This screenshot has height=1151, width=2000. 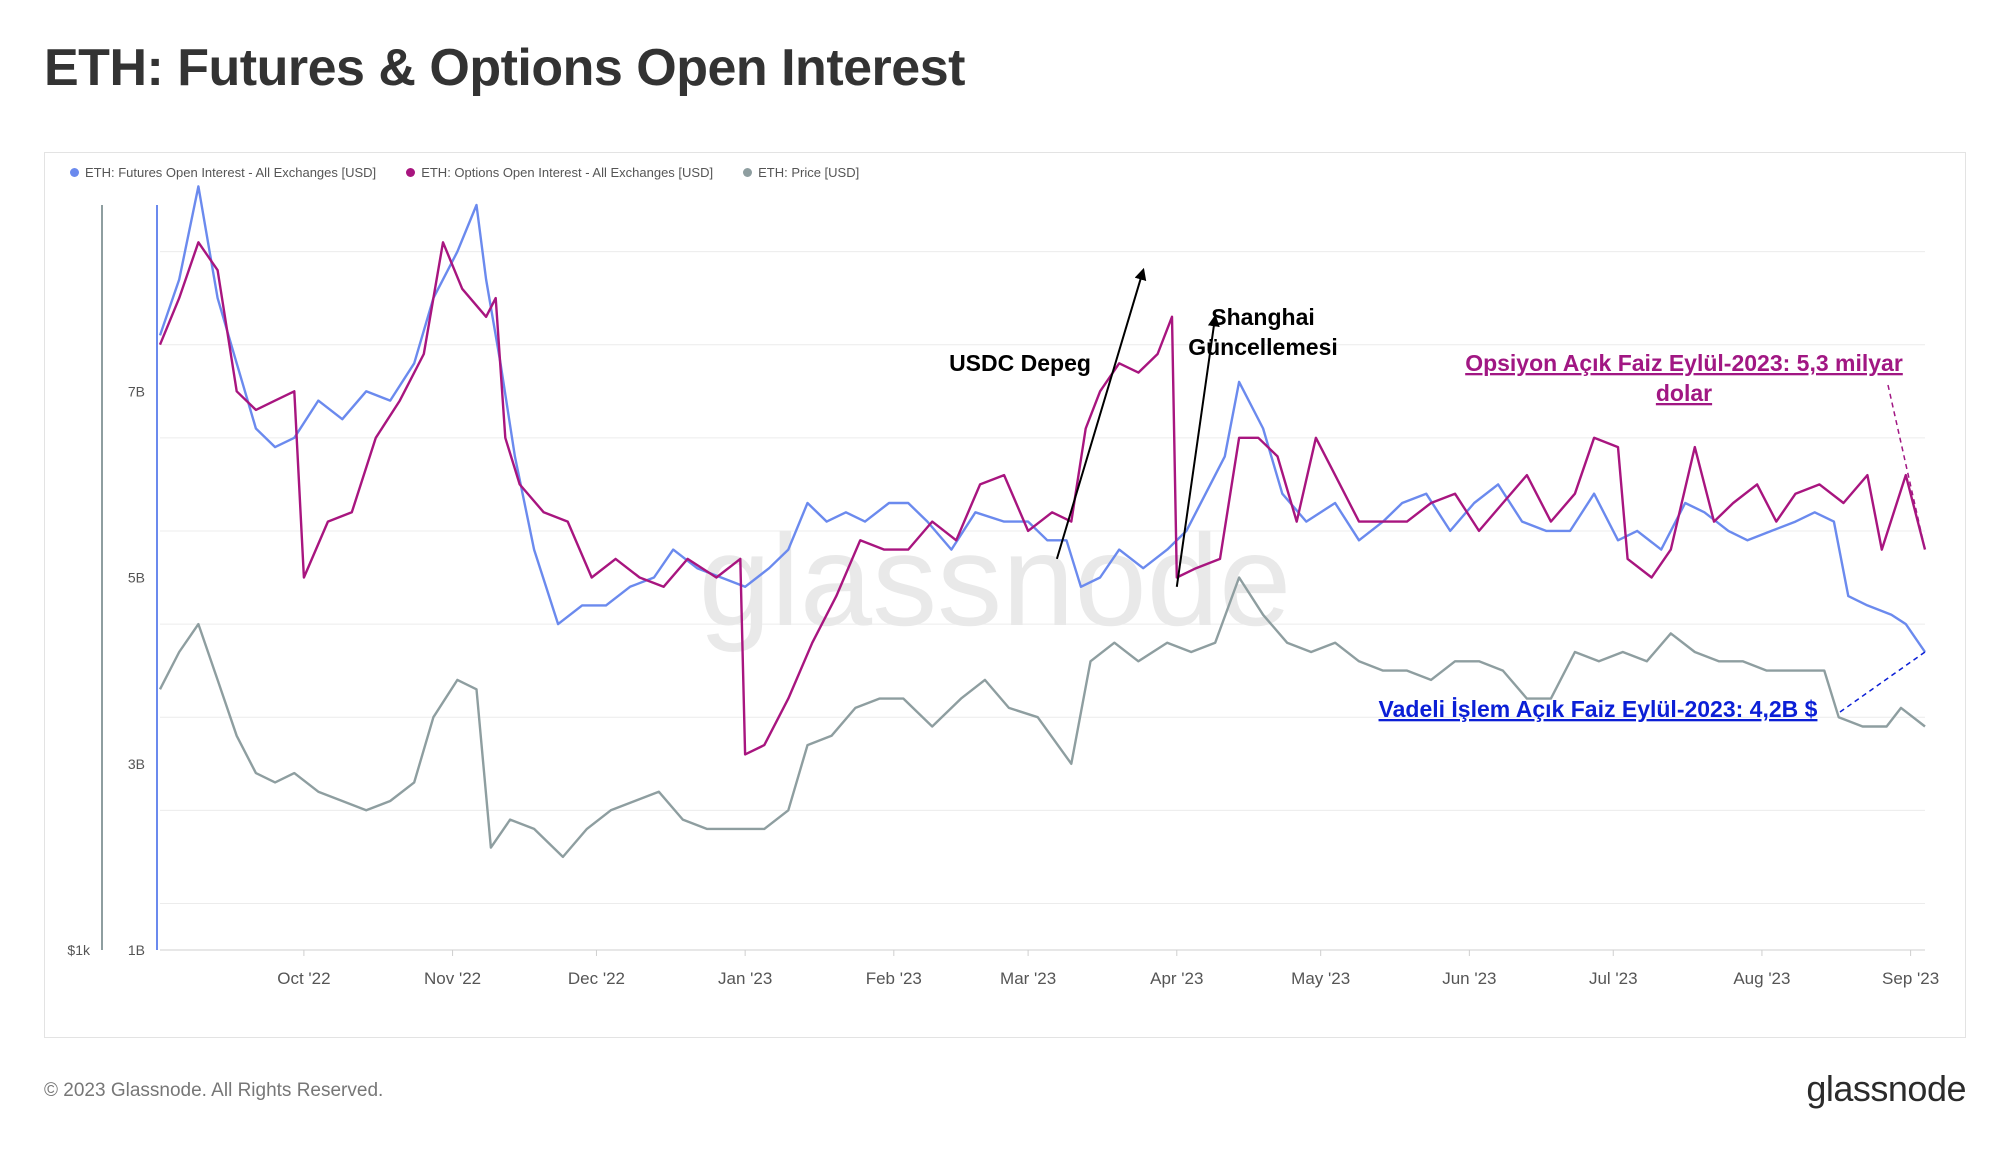 I want to click on legend-item-price: ETH: Price [USD], so click(x=801, y=172).